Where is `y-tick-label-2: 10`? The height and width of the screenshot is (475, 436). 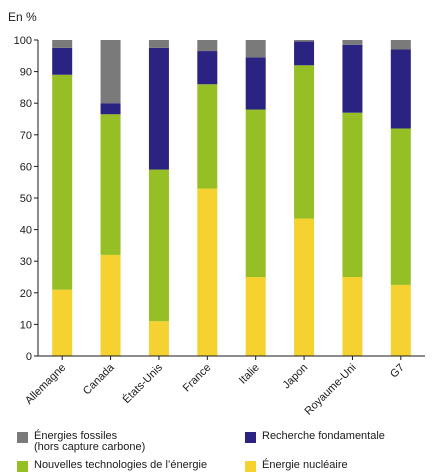
y-tick-label-2: 10 is located at coordinates (26, 325).